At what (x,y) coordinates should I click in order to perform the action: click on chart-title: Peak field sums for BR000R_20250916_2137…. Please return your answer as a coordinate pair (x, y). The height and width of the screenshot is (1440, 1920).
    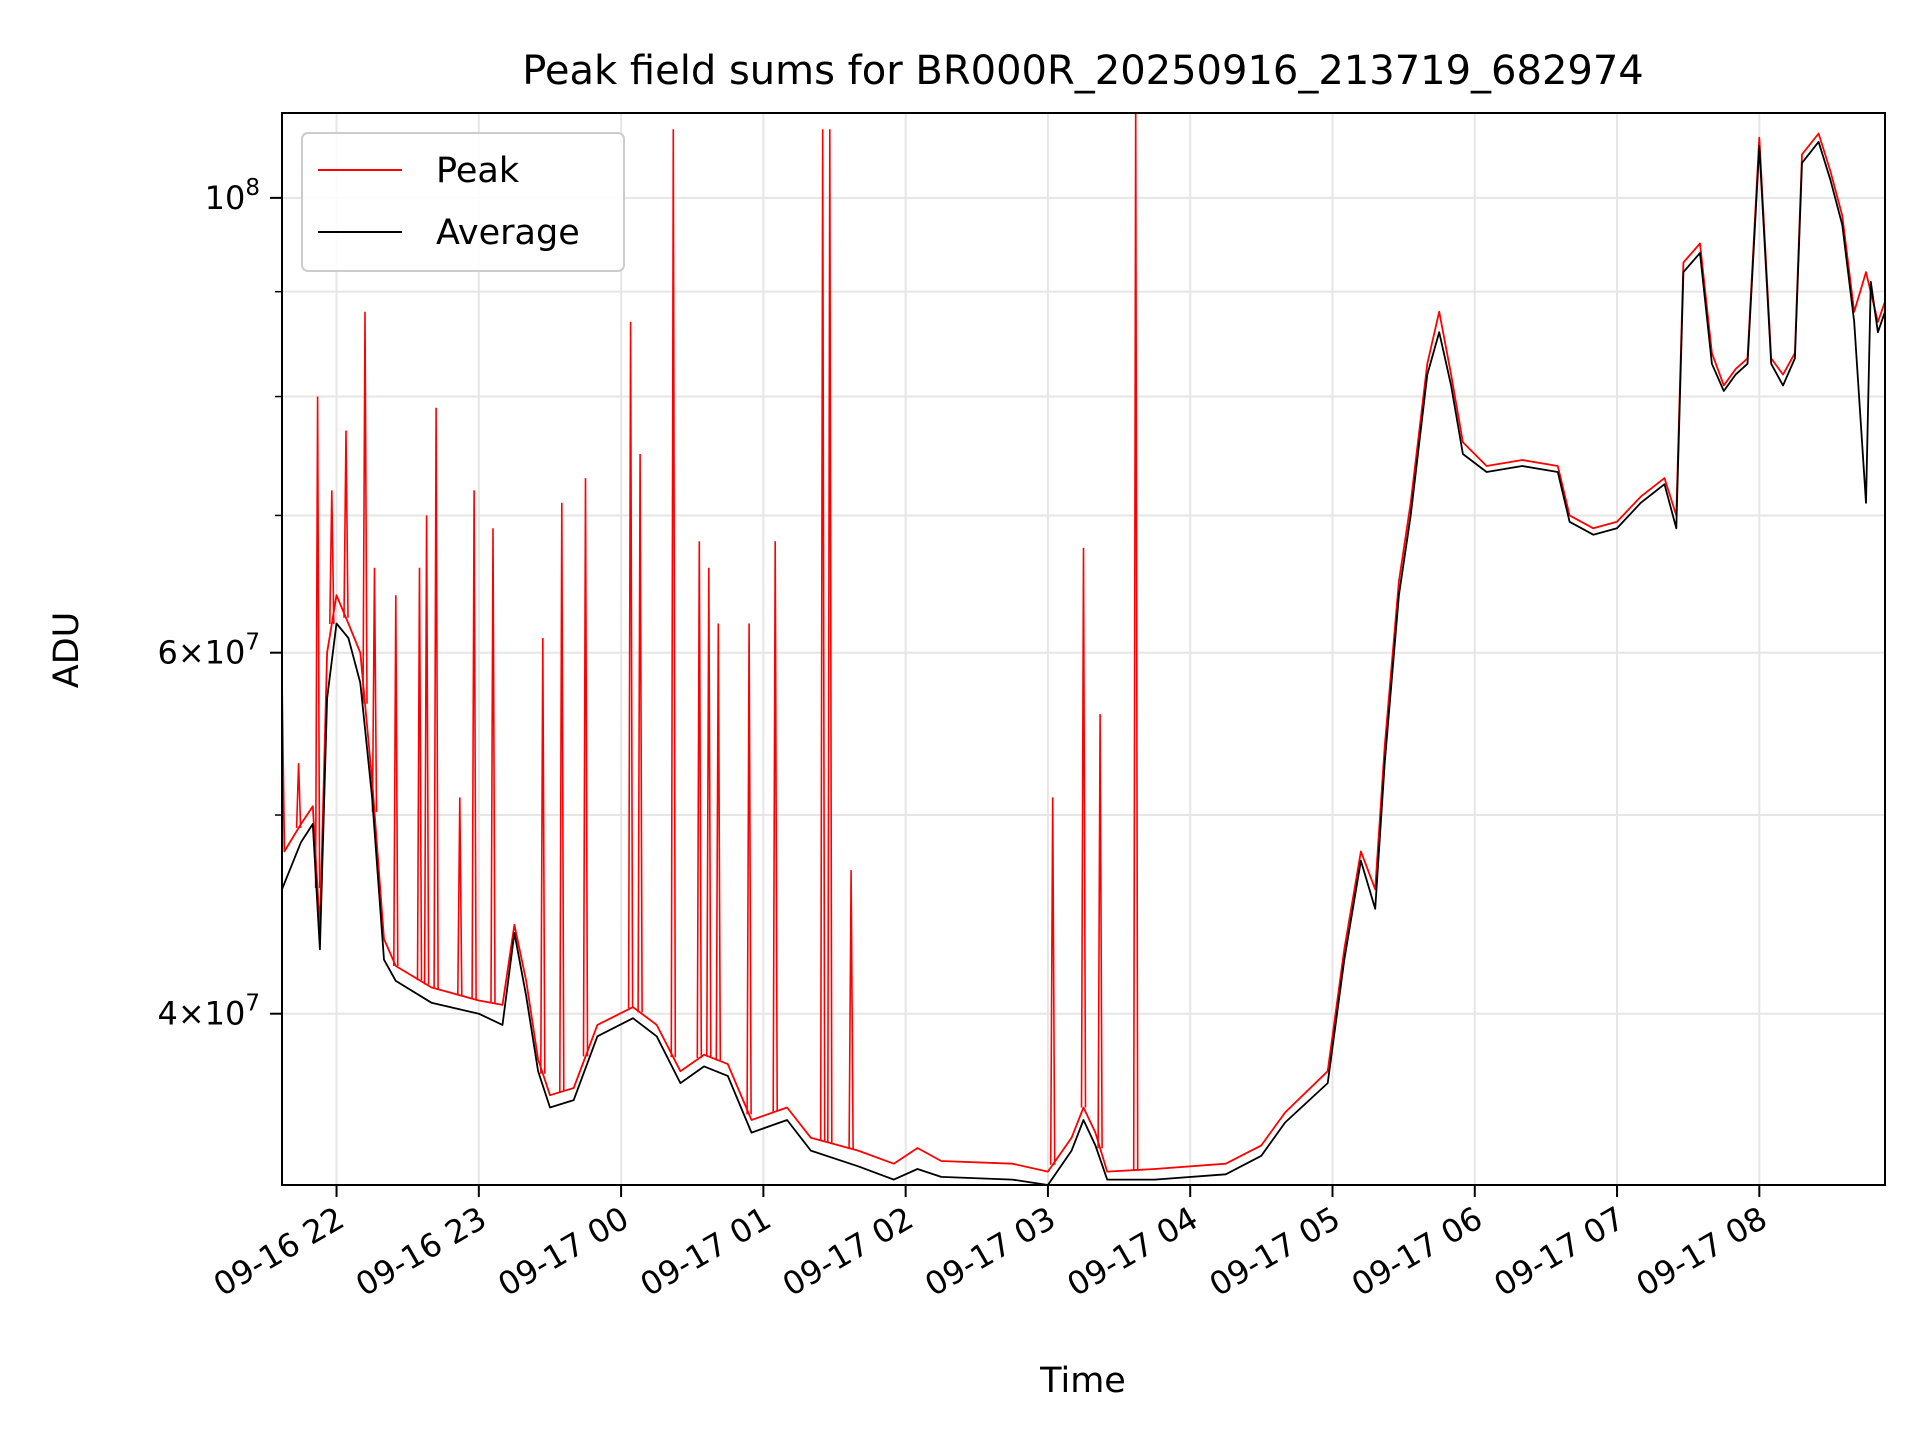
    Looking at the image, I should click on (1083, 71).